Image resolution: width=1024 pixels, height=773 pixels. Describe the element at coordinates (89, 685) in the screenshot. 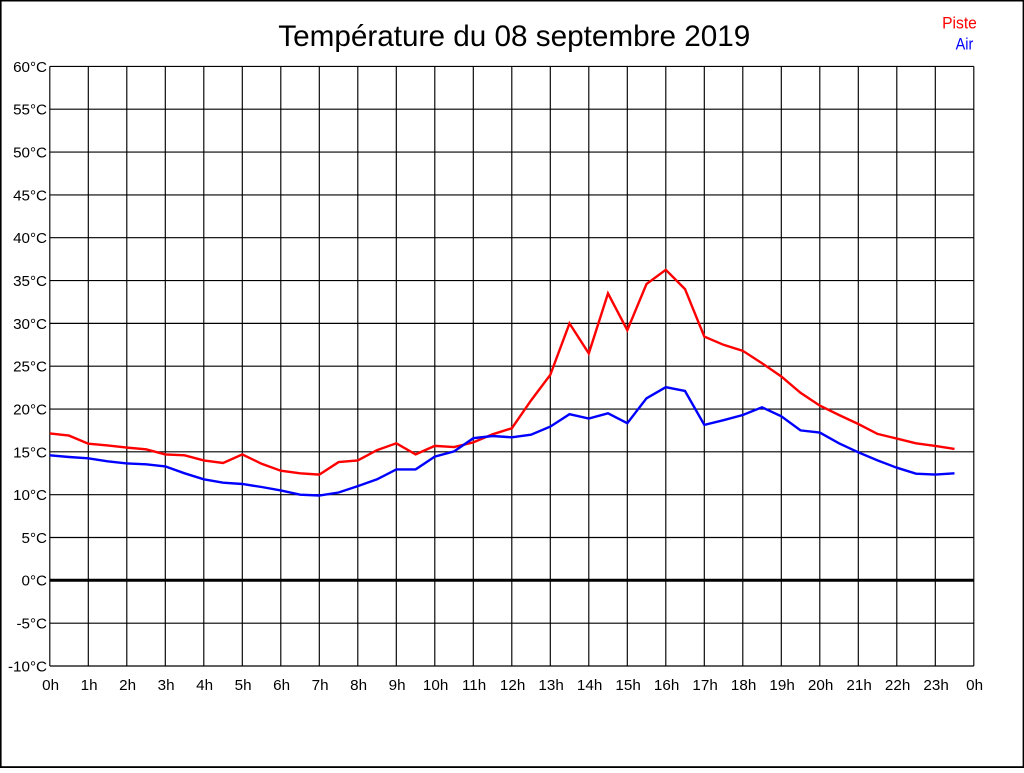

I see `svg-text: 1h` at that location.